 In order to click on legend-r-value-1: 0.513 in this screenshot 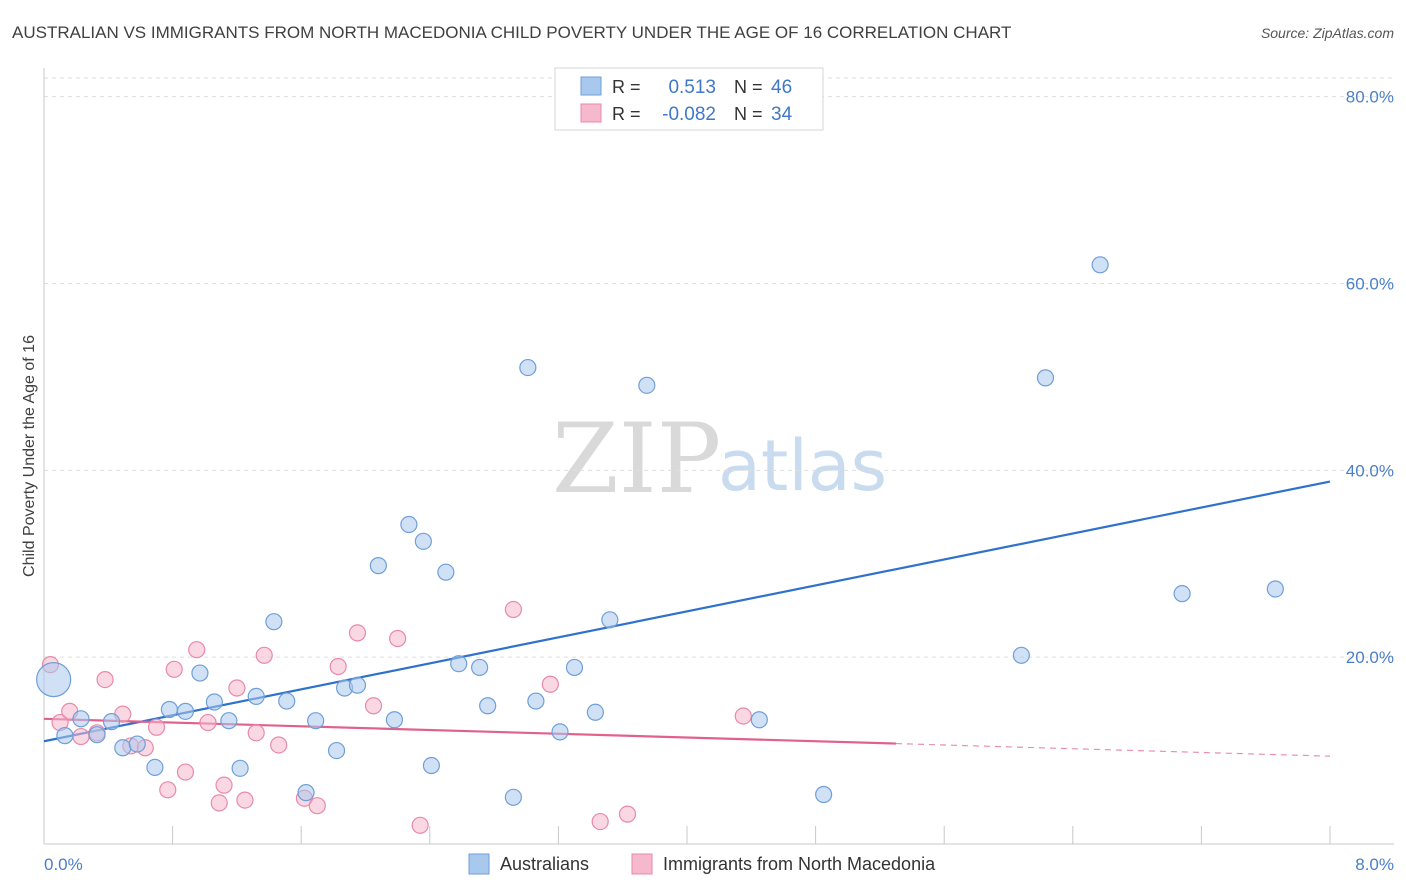, I will do `click(692, 87)`.